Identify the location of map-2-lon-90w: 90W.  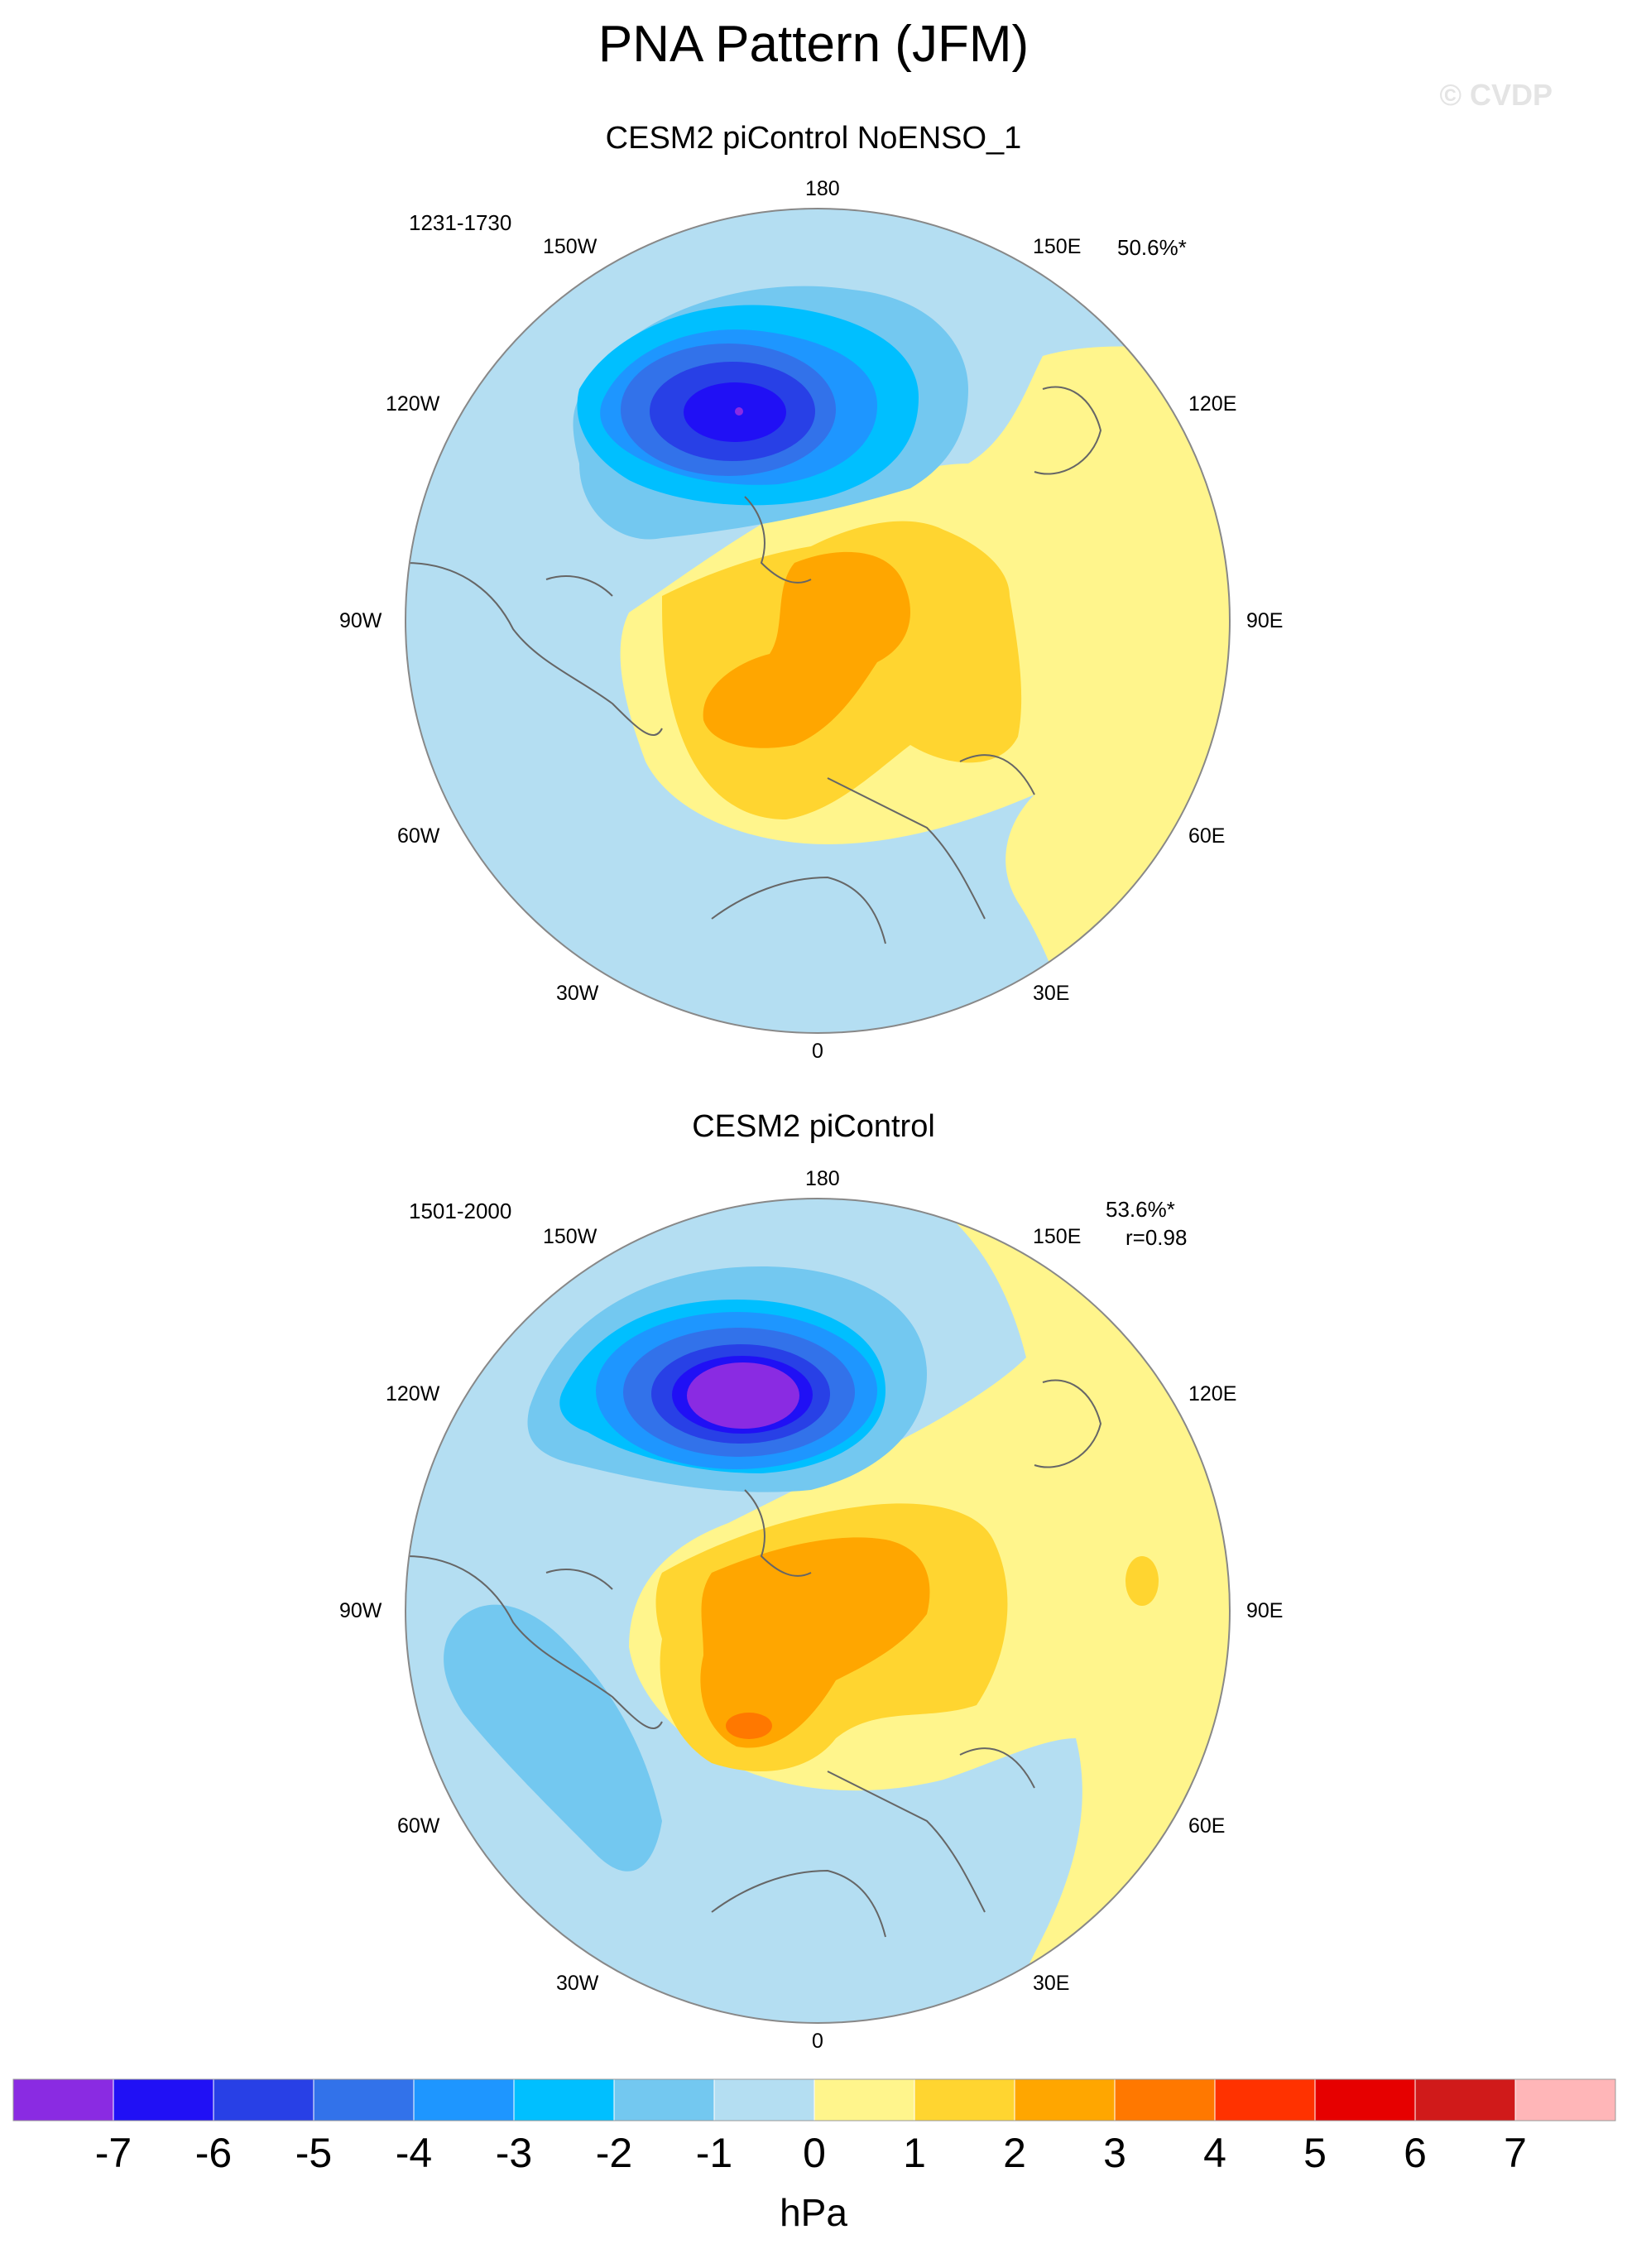
(360, 1610).